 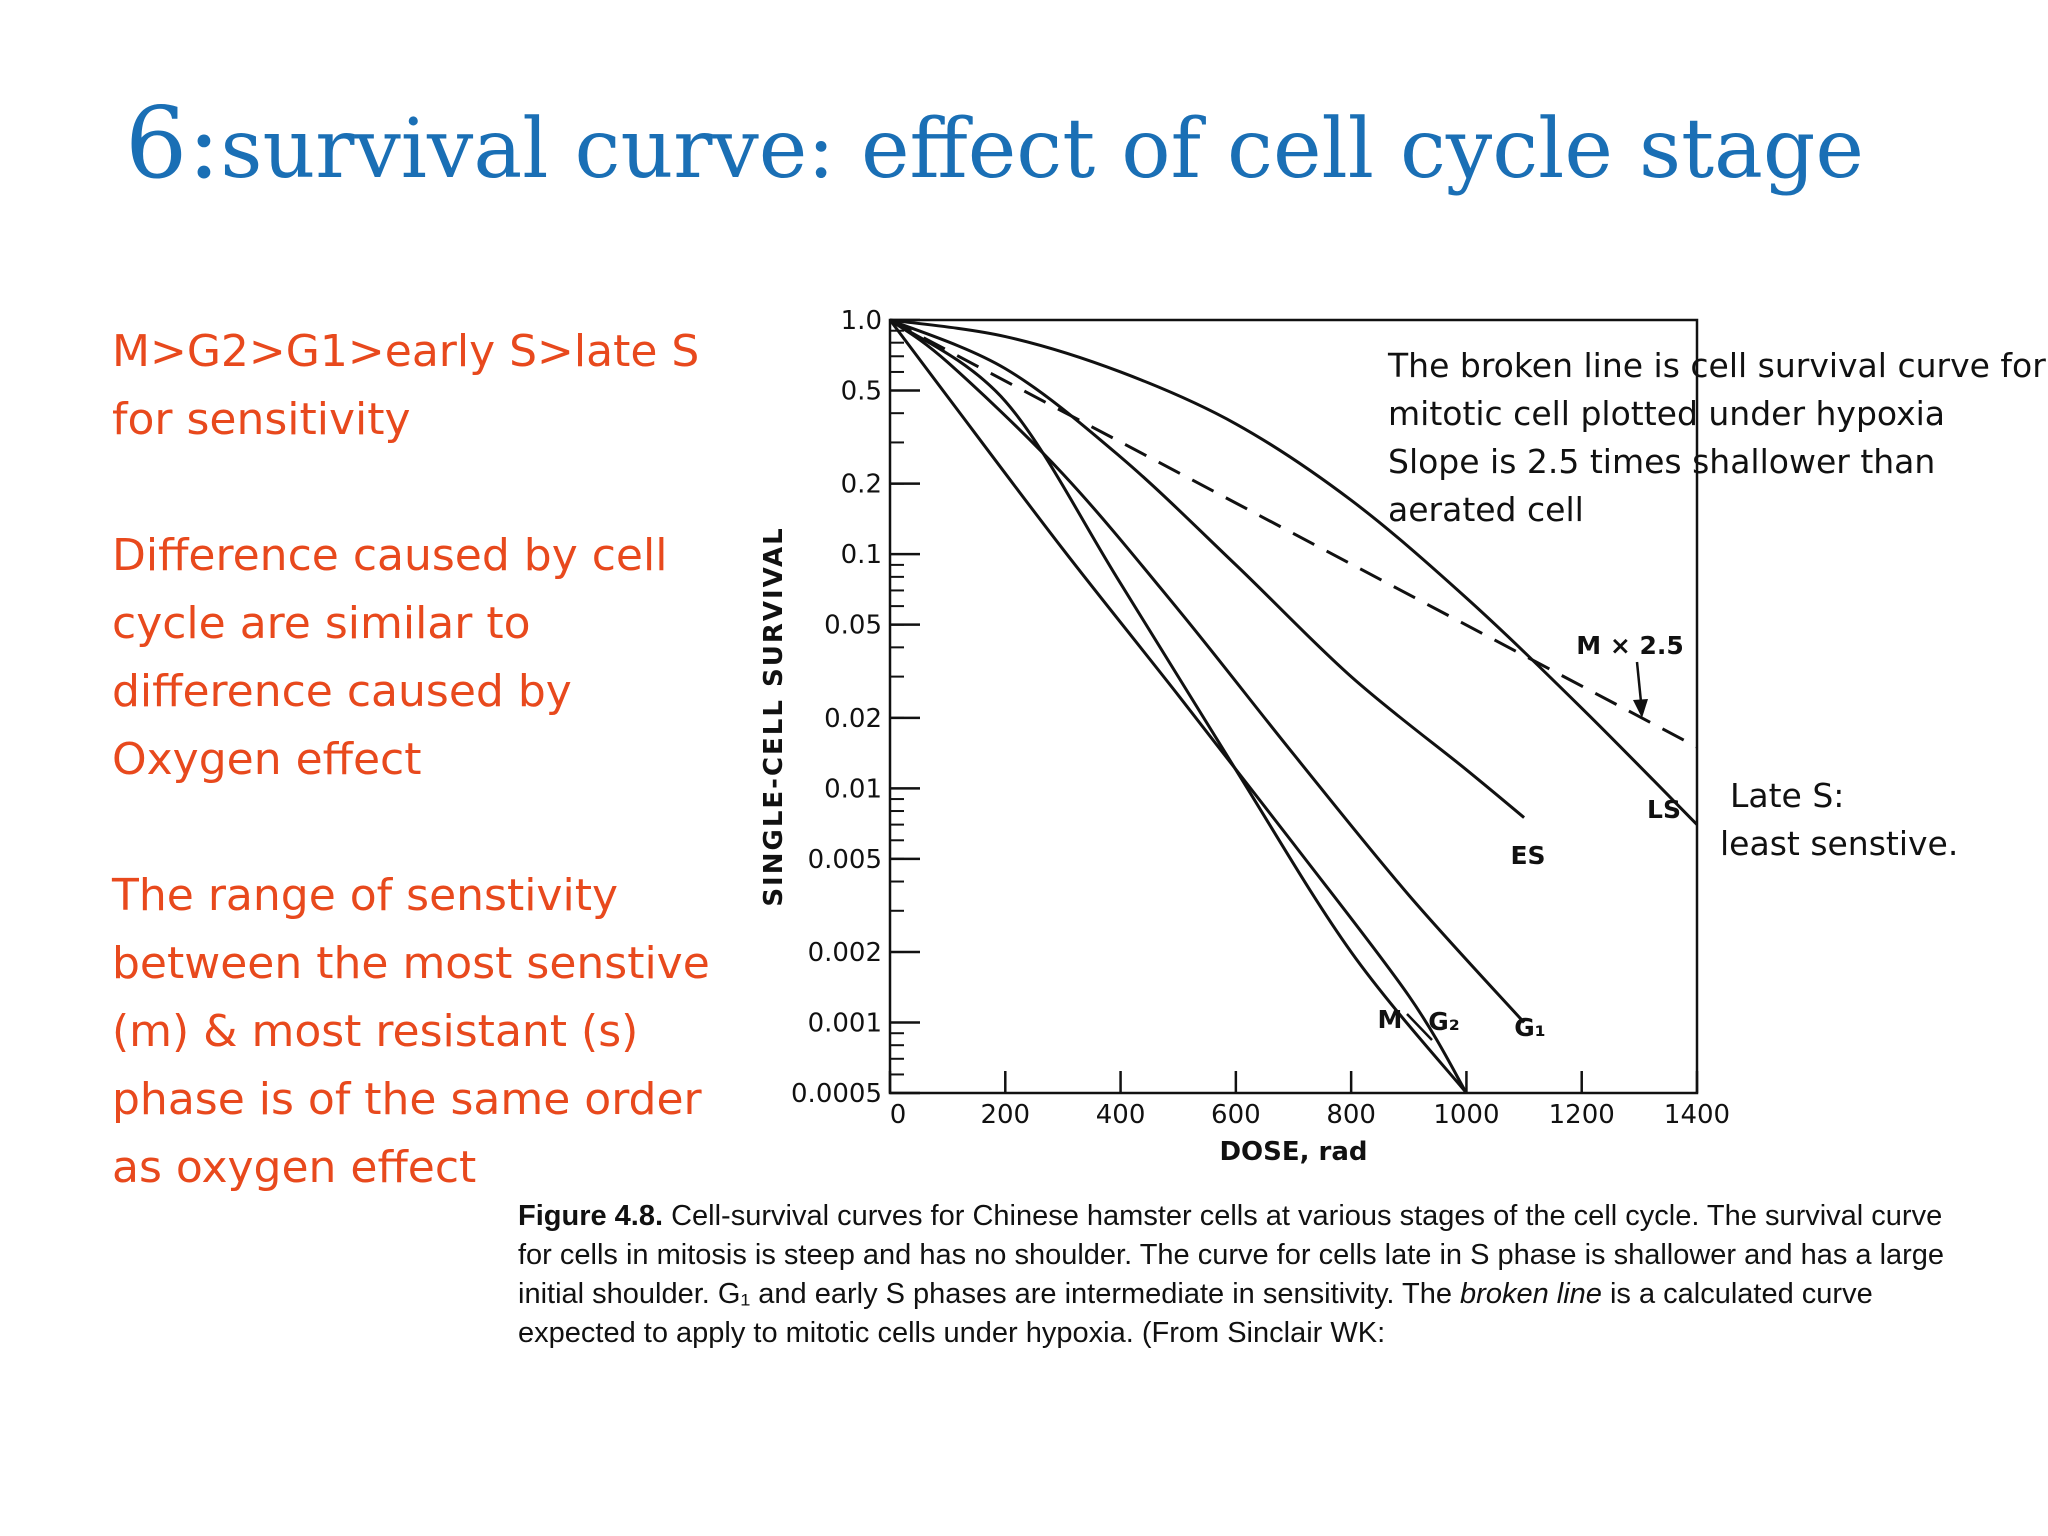 What do you see at coordinates (861, 555) in the screenshot?
I see `y-tick-label: 0.1` at bounding box center [861, 555].